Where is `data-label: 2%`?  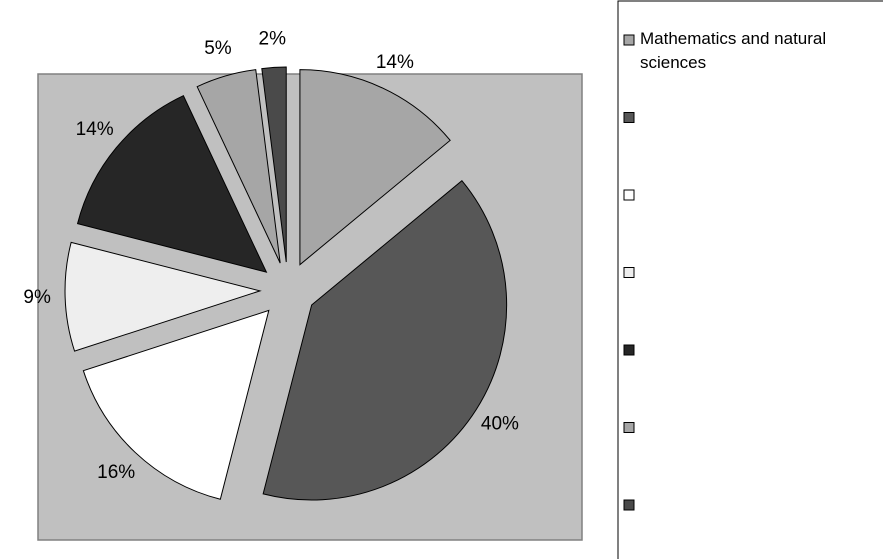 data-label: 2% is located at coordinates (273, 39).